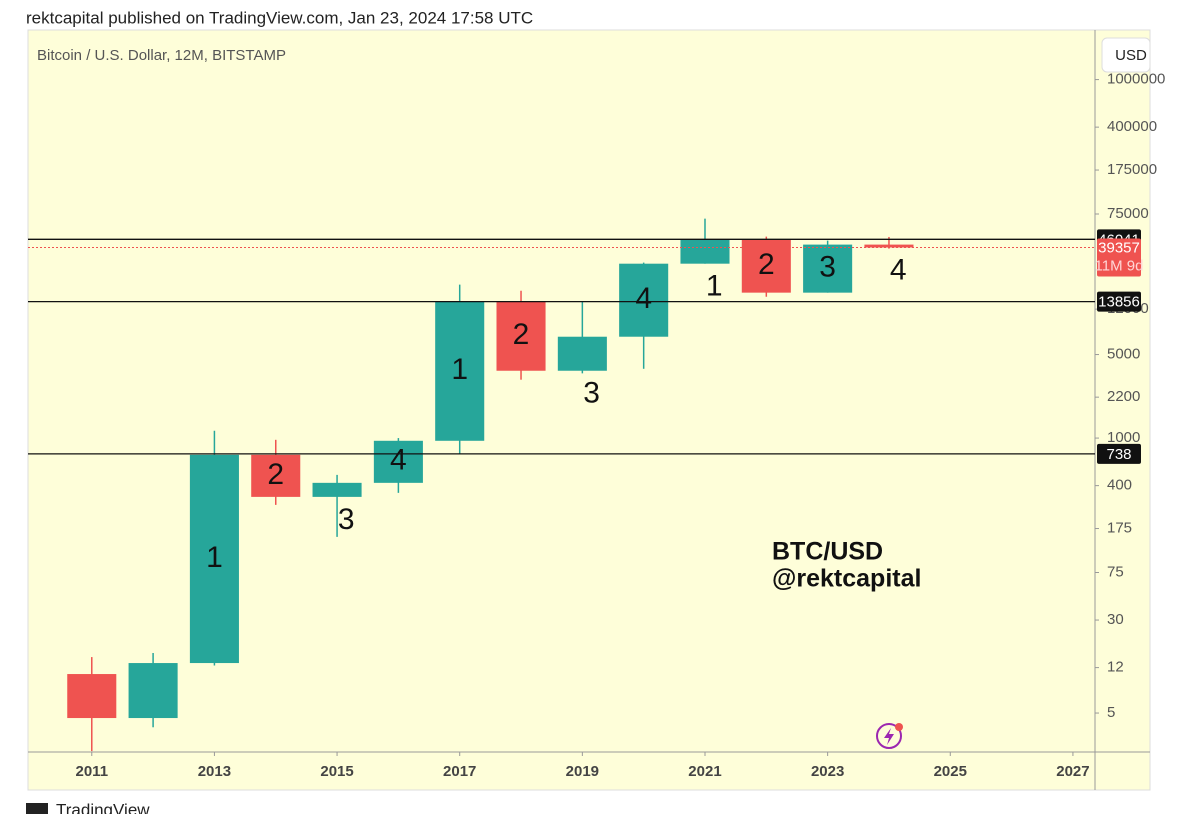 The width and height of the screenshot is (1200, 814). What do you see at coordinates (161, 55) in the screenshot?
I see `symbol-title: Bitcoin / U.S. Dollar, 12M, BITSTAMP` at bounding box center [161, 55].